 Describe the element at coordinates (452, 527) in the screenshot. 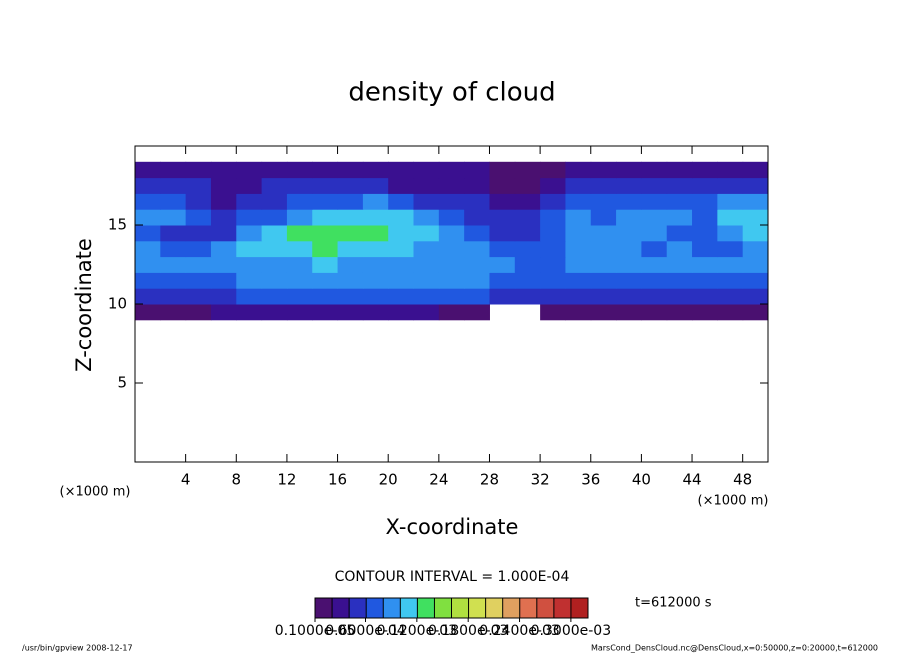

I see `x-axis-label: X-coordinate` at that location.